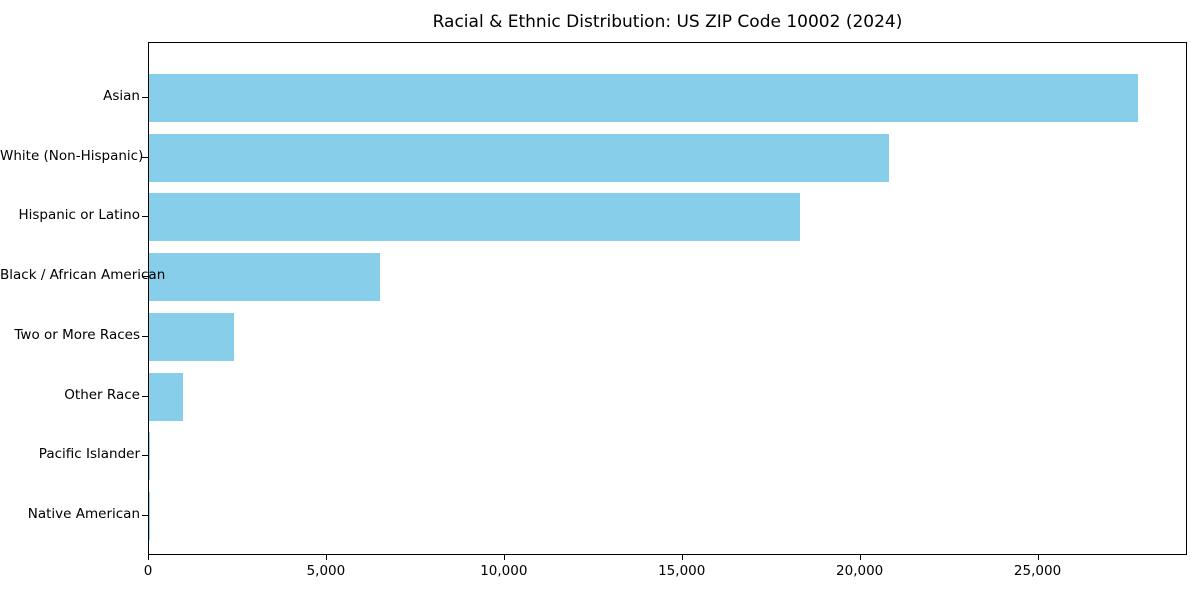 This screenshot has width=1200, height=600. Describe the element at coordinates (72, 155) in the screenshot. I see `y-tick-label: White (Non-Hispanic)` at that location.